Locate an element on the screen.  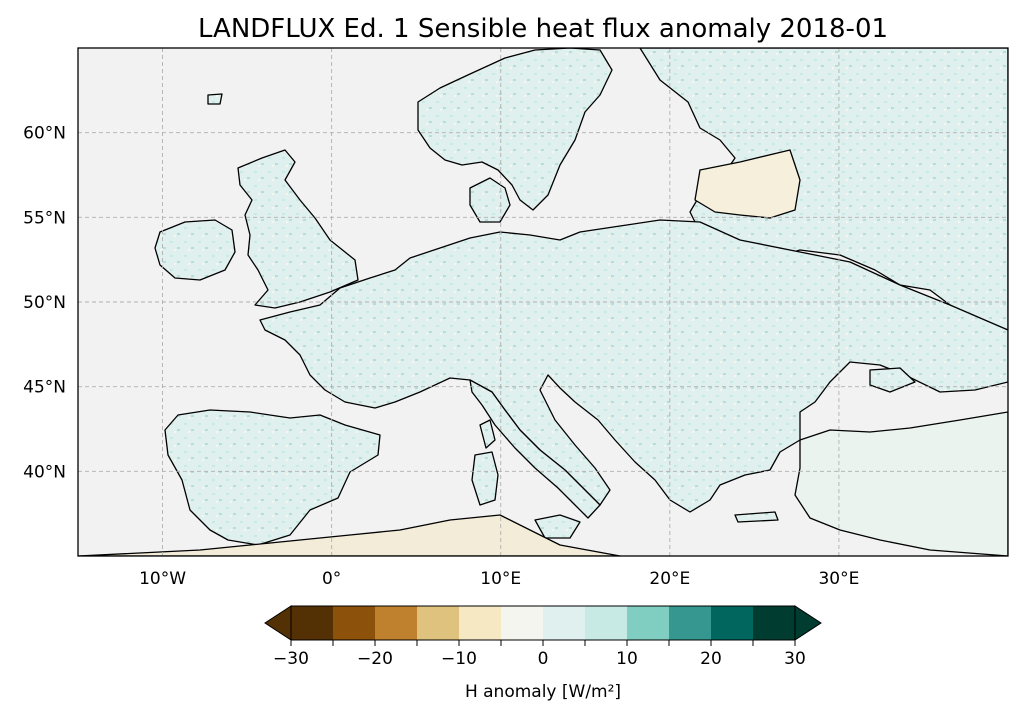
land-turkey is located at coordinates (901, 483).